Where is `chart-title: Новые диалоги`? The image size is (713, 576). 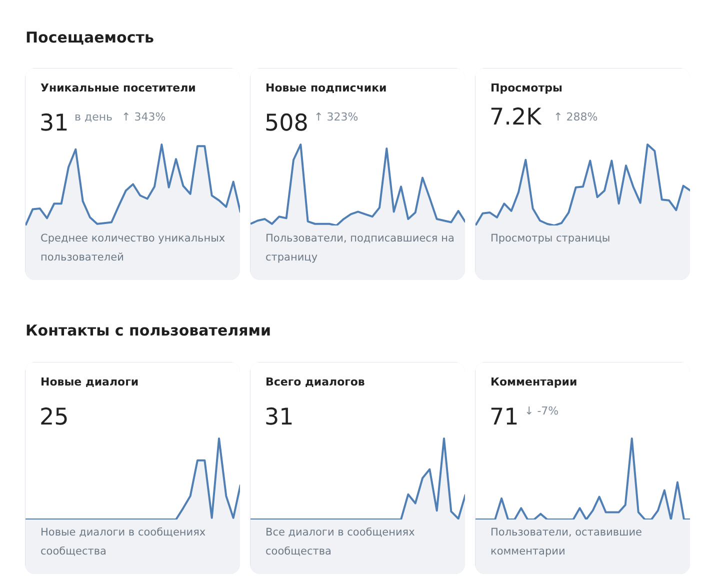 chart-title: Новые диалоги is located at coordinates (89, 382).